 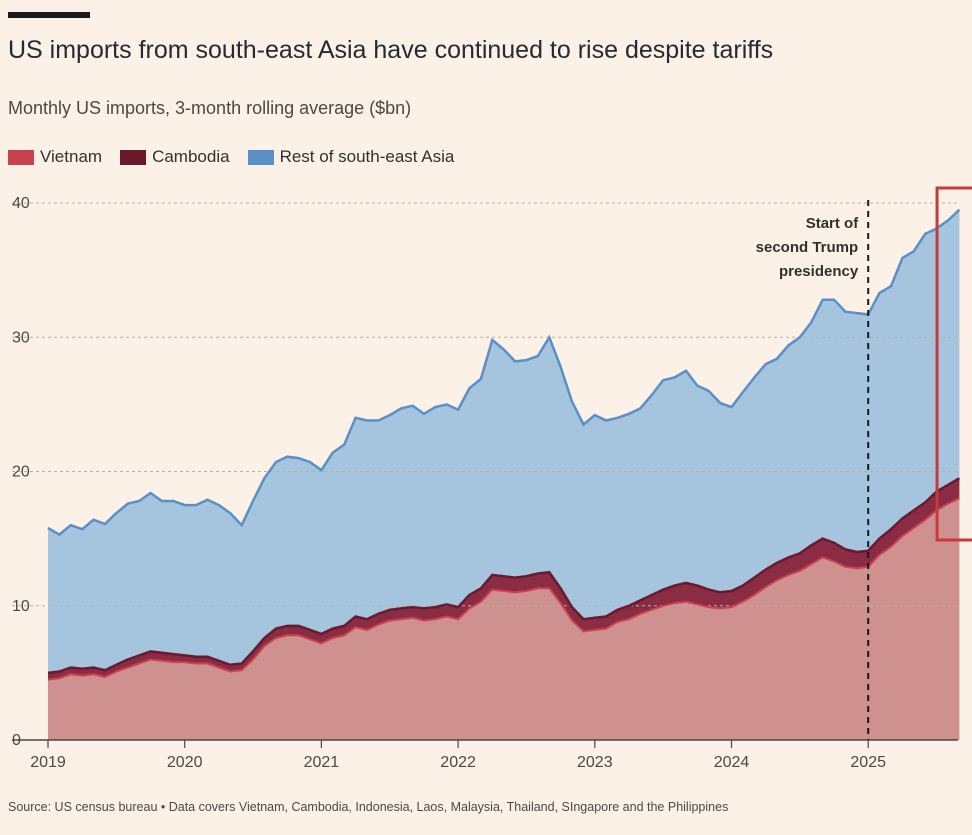 What do you see at coordinates (185, 762) in the screenshot?
I see `x-tick-label-2020: 2020` at bounding box center [185, 762].